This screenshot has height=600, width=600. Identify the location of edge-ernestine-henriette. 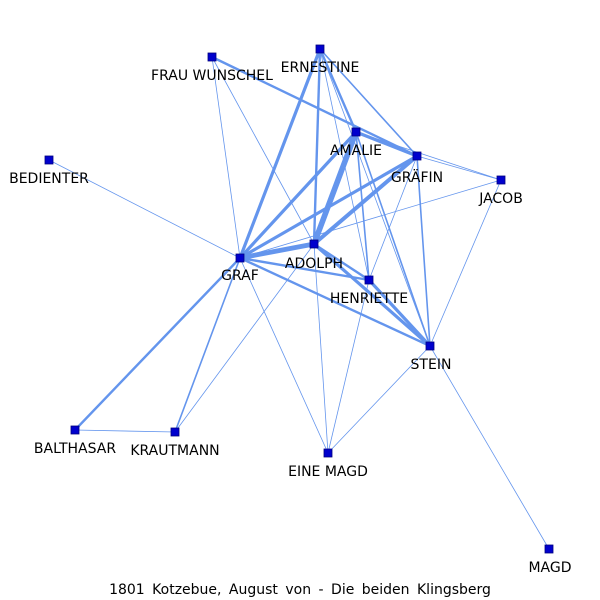
(344, 164).